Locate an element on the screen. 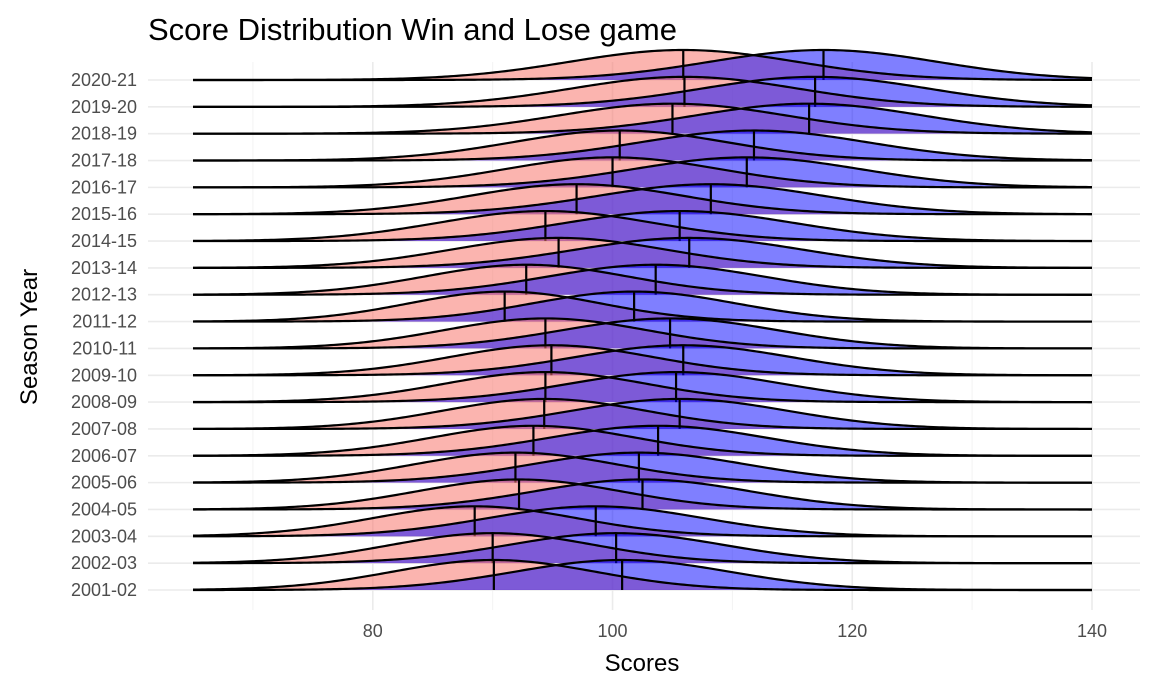  y-tick-label: 2018-19 is located at coordinates (104, 134).